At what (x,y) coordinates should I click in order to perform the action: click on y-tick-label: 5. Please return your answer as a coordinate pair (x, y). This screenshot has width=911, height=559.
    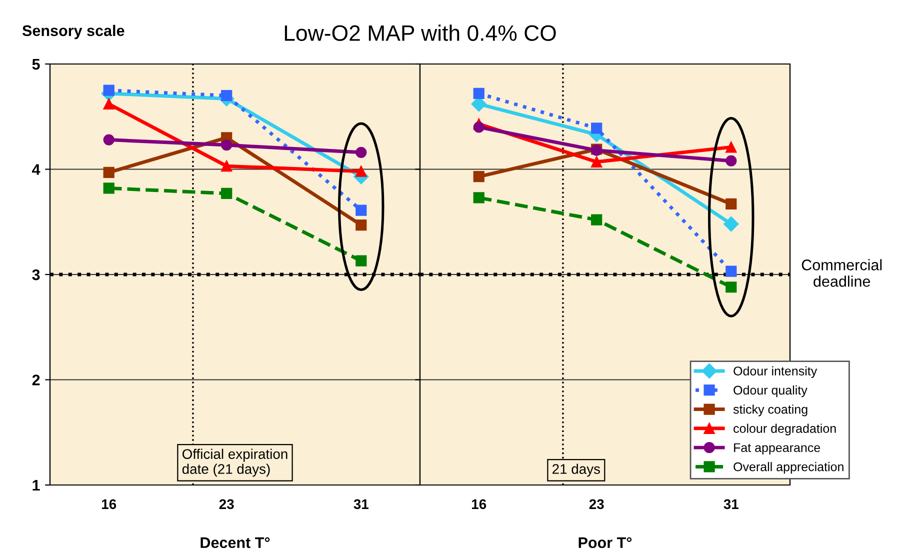
    Looking at the image, I should click on (36, 64).